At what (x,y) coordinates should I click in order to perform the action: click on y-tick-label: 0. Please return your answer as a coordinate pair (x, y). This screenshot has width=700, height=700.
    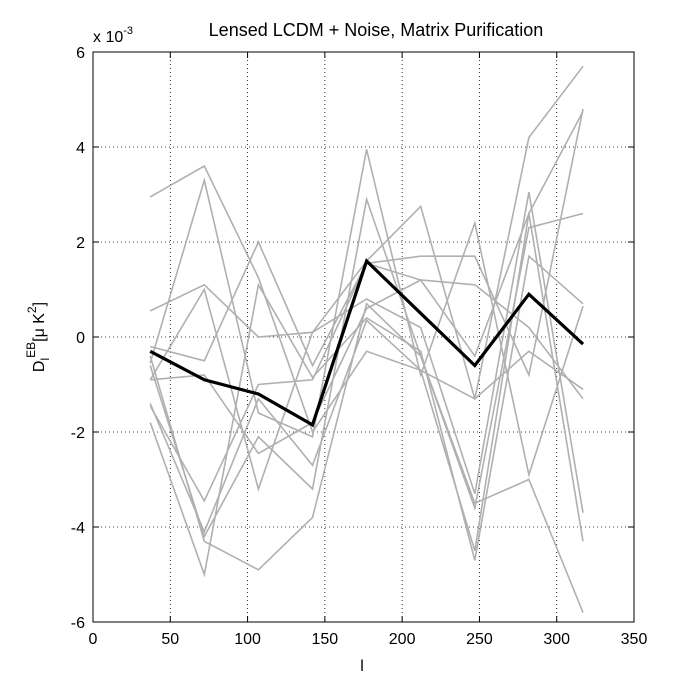
    Looking at the image, I should click on (80, 338).